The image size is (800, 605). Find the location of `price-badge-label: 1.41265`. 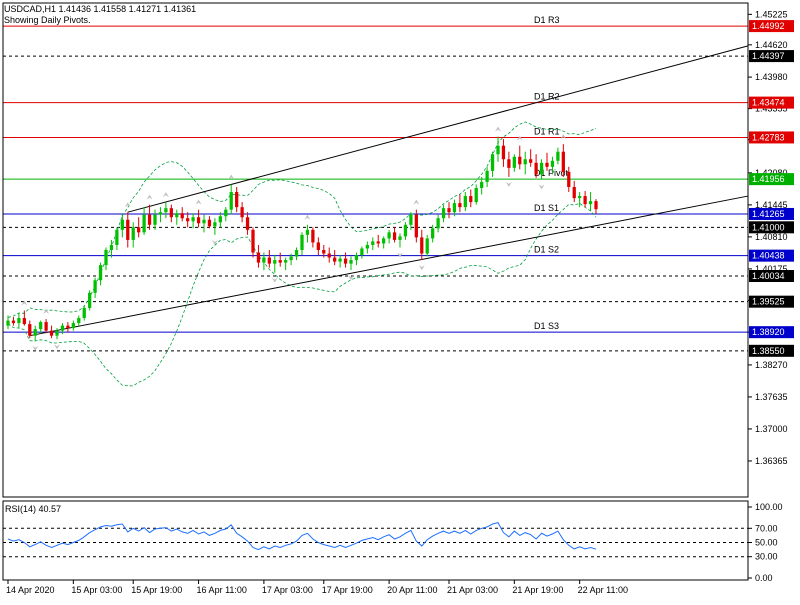

price-badge-label: 1.41265 is located at coordinates (768, 214).